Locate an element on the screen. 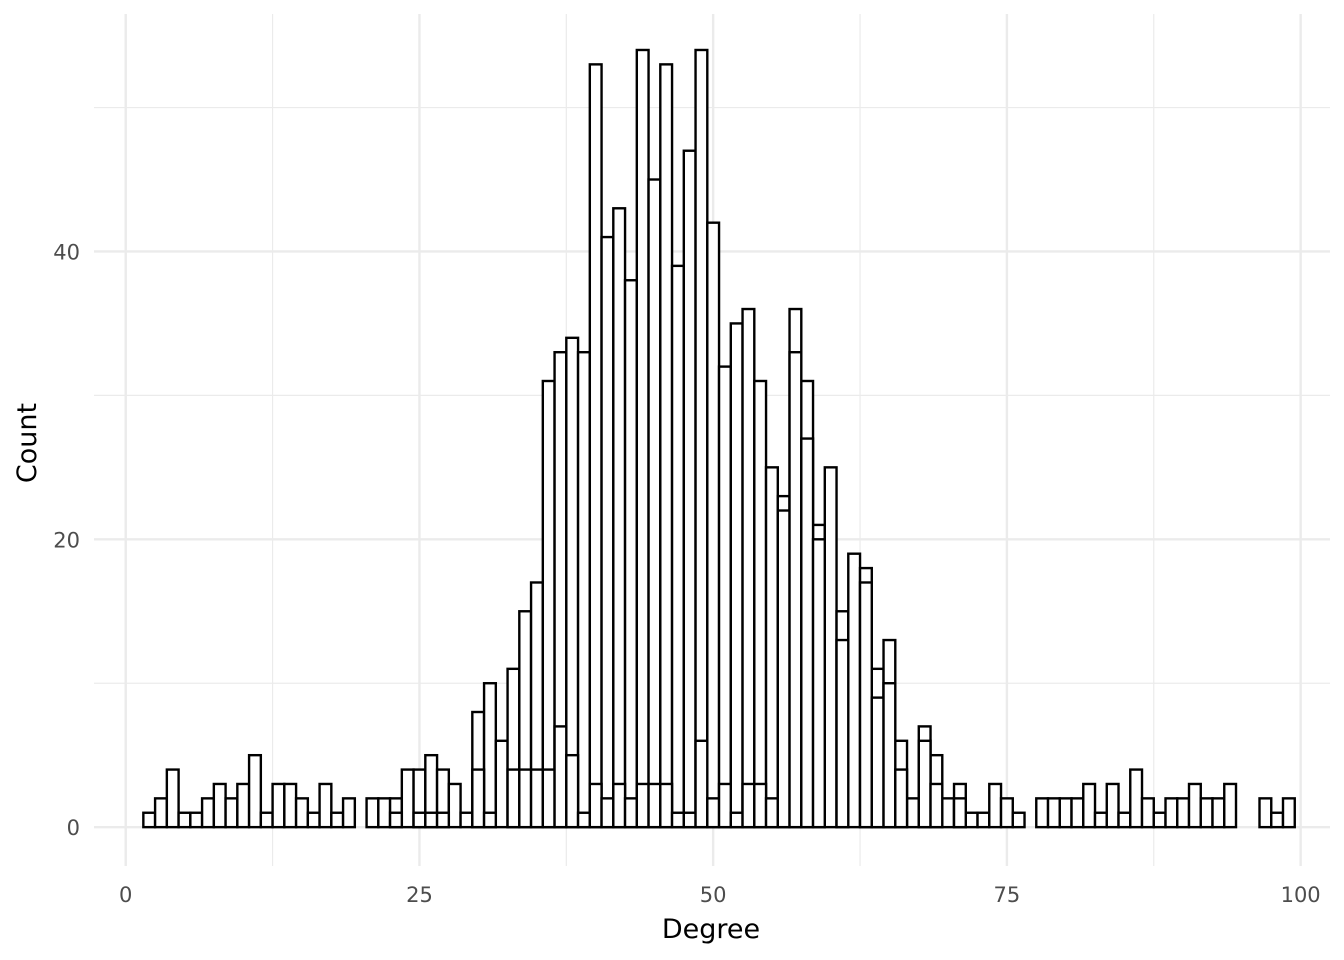 Image resolution: width=1344 pixels, height=960 pixels. y-axis-title: Count is located at coordinates (27, 443).